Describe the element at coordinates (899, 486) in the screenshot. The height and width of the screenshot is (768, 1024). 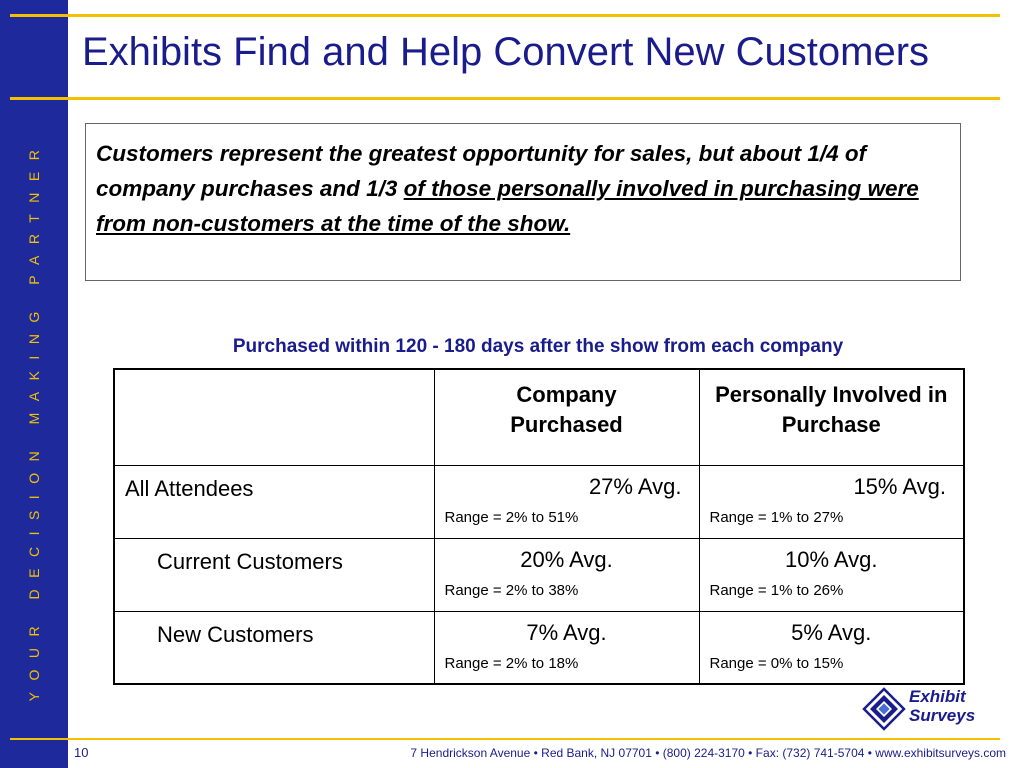
I see `personal-avg: 15% Avg.` at that location.